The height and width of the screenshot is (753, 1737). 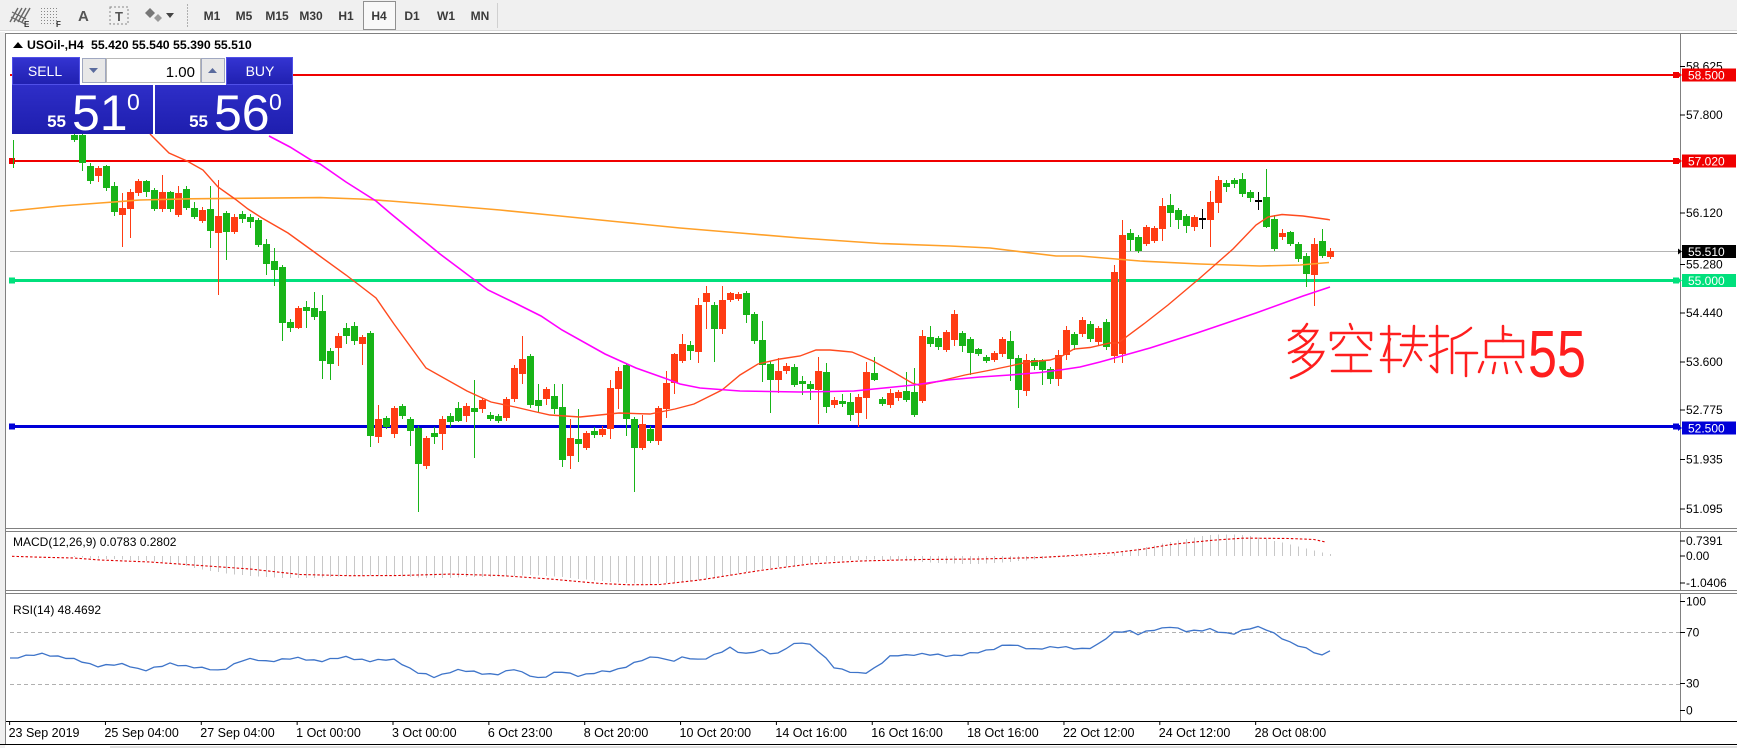 I want to click on svg-text: 6 Oct 23:00, so click(x=520, y=733).